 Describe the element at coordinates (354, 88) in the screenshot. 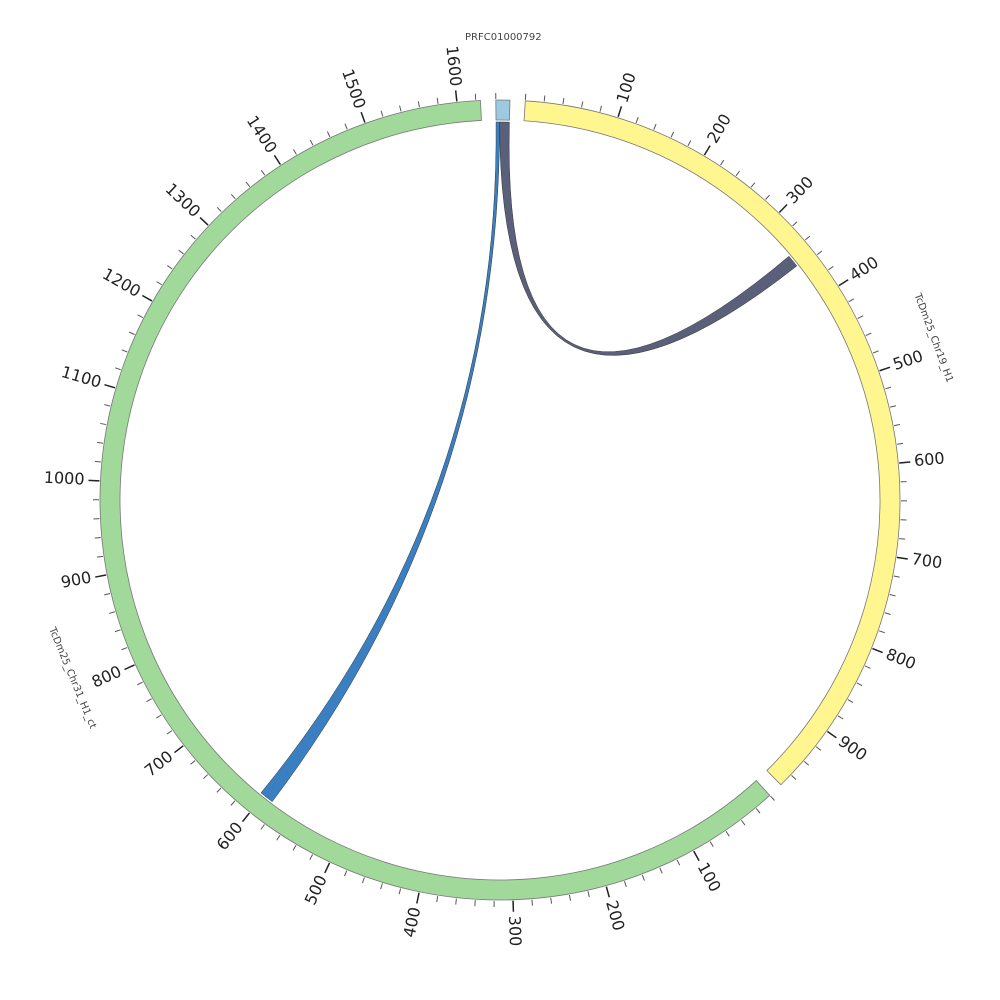

I see `tick-label: 1500` at that location.